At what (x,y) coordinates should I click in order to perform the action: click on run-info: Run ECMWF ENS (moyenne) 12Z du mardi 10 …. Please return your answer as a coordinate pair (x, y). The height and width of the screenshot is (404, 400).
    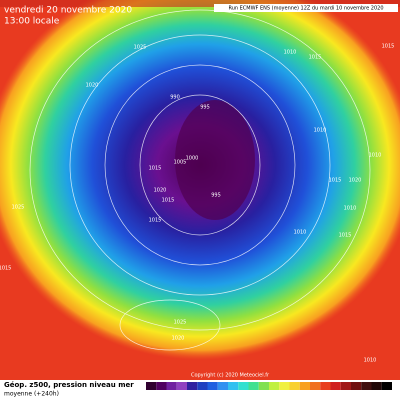
    Looking at the image, I should click on (305, 9).